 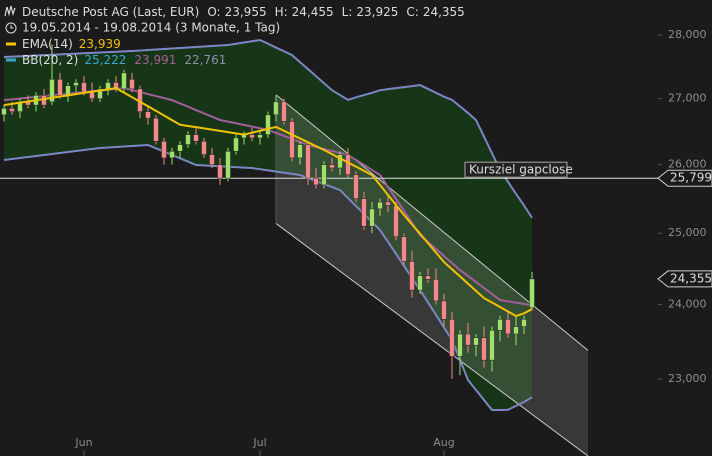 I want to click on annotation: Kursziel gapclose, so click(x=521, y=170).